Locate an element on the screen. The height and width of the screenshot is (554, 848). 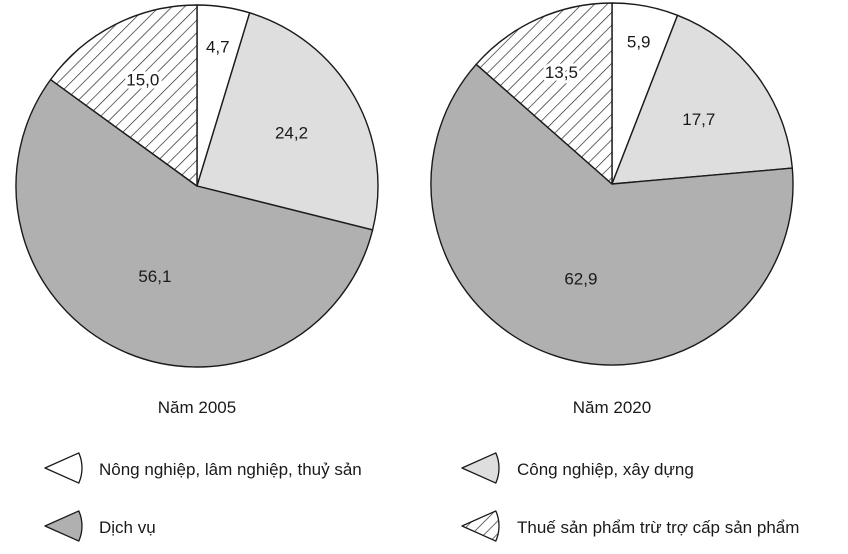
data-label-2005-taxes: 15,0 is located at coordinates (142, 80).